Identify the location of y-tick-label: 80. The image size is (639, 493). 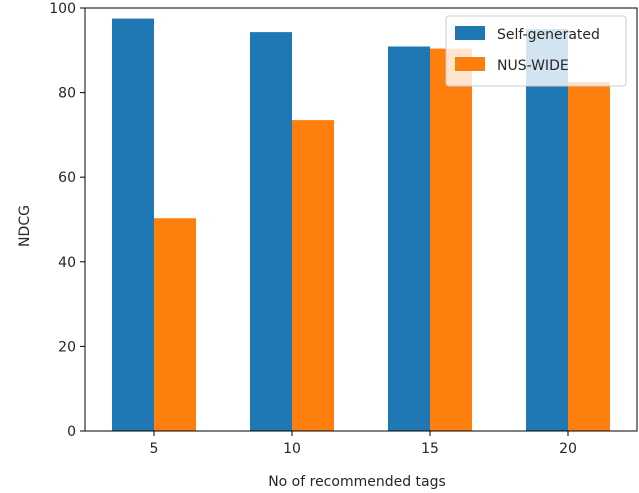
(67, 94).